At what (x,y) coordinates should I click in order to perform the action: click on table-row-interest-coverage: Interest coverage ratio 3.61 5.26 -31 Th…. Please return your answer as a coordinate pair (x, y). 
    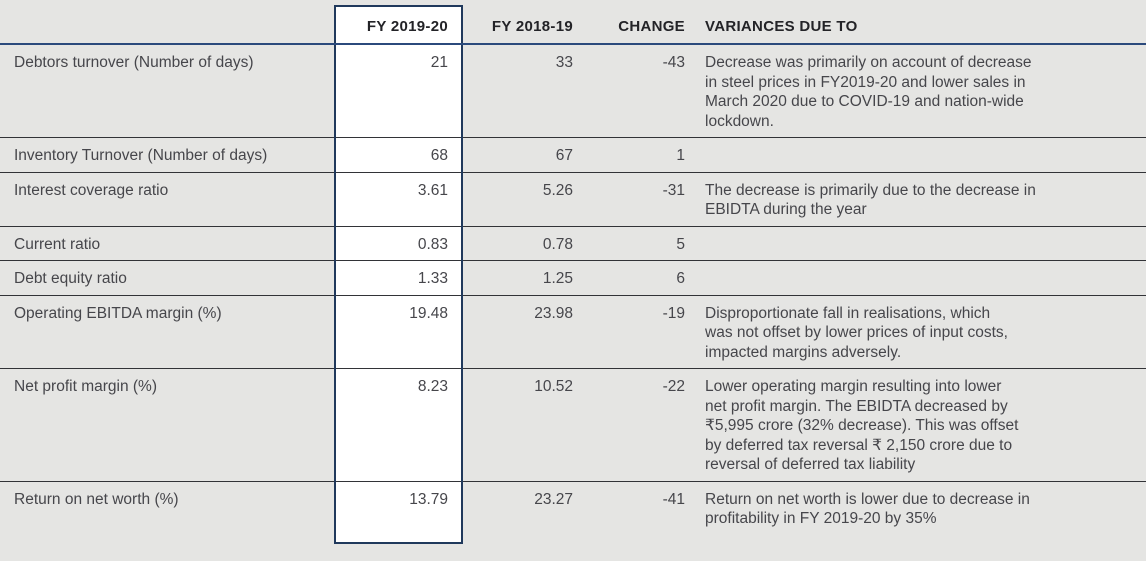
    Looking at the image, I should click on (573, 199).